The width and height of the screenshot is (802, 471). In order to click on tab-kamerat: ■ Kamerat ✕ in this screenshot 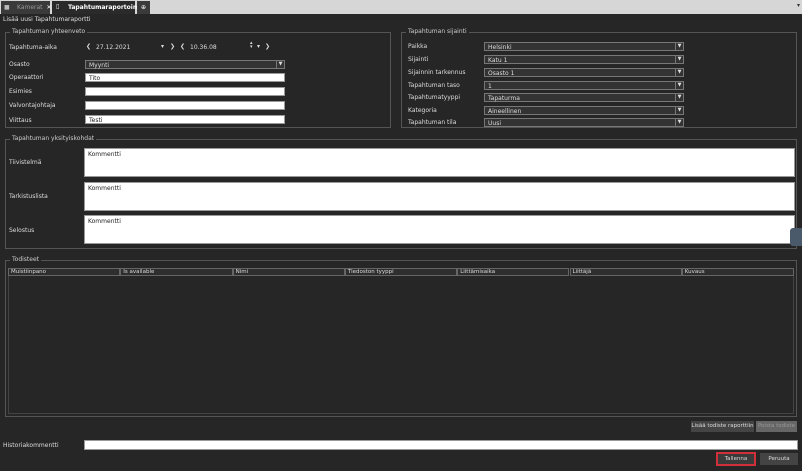, I will do `click(26, 7)`.